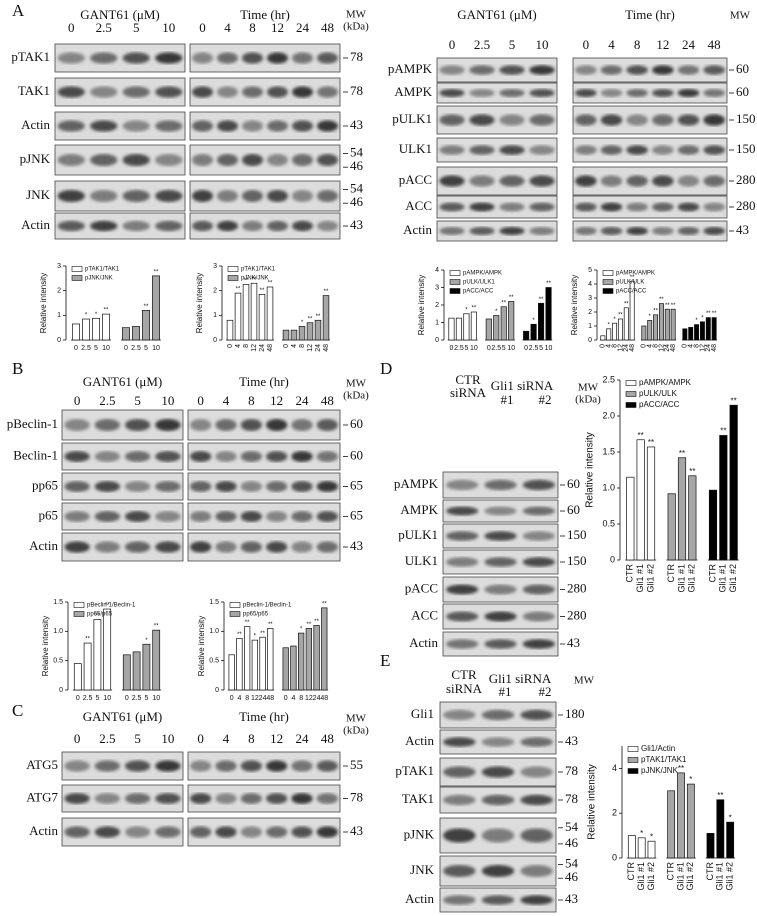  Describe the element at coordinates (588, 400) in the screenshot. I see `mw-header: (kDa)` at that location.